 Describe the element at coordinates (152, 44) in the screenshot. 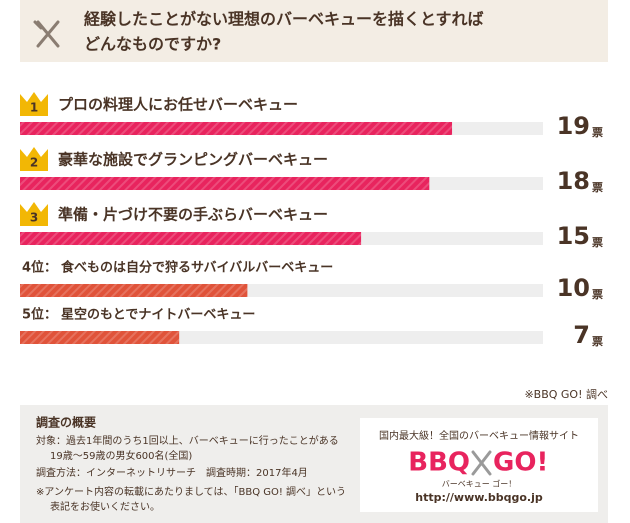

I see `title-line: どんなものですか?` at that location.